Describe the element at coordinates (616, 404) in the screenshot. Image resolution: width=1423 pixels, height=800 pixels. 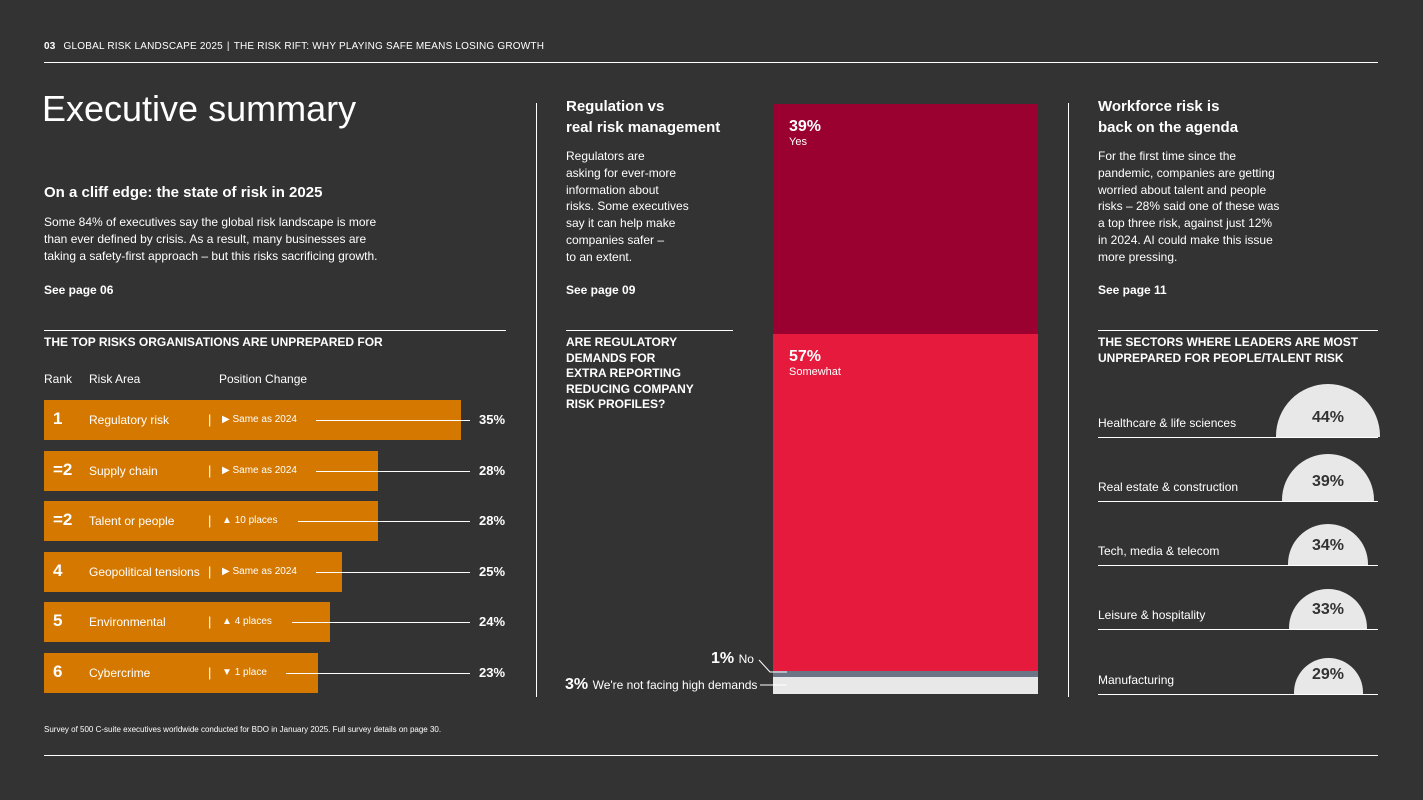
I see `question-line: RISK PROFILES?` at that location.